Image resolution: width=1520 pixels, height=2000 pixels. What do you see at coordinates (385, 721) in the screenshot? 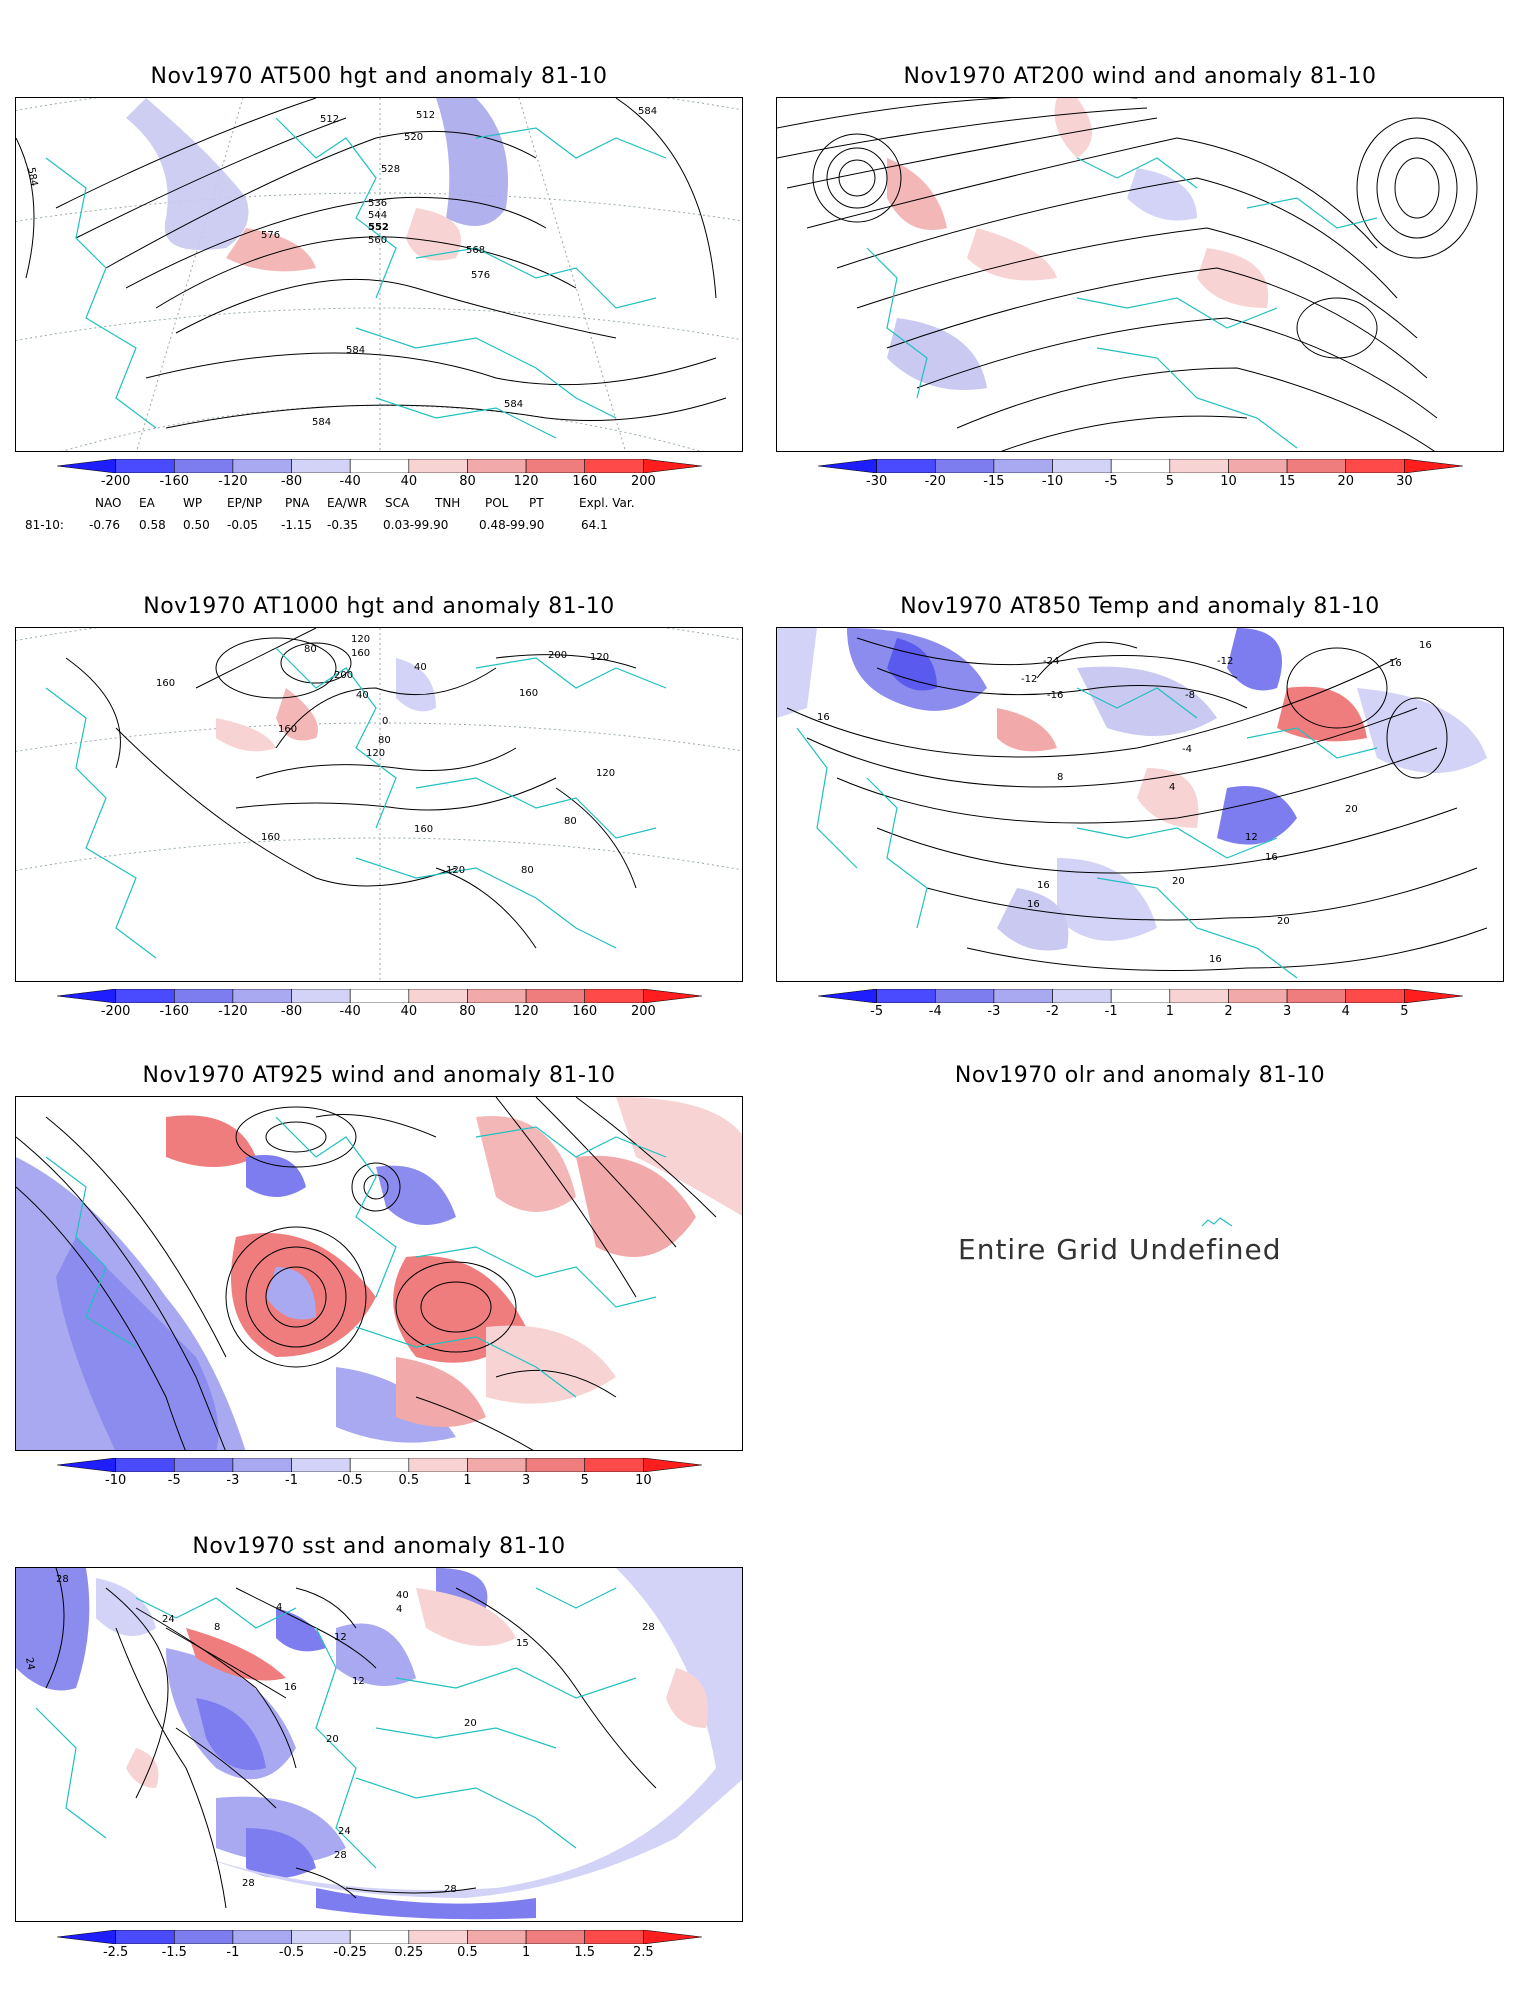
I see `contour-label: 0` at bounding box center [385, 721].